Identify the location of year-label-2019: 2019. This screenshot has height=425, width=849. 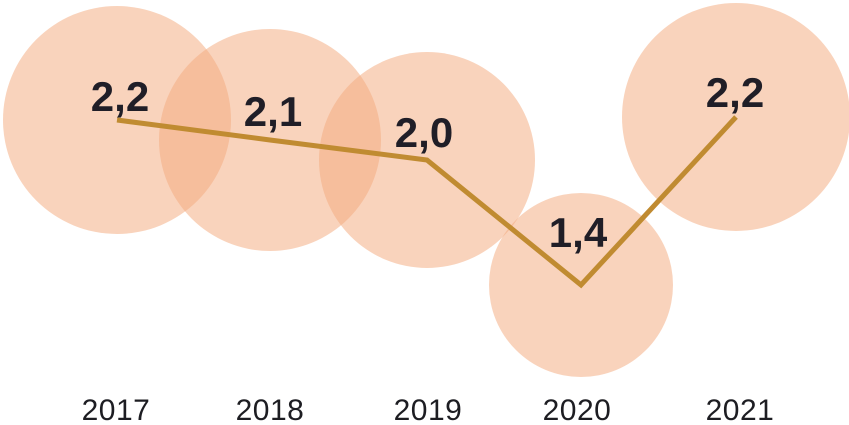
(428, 409).